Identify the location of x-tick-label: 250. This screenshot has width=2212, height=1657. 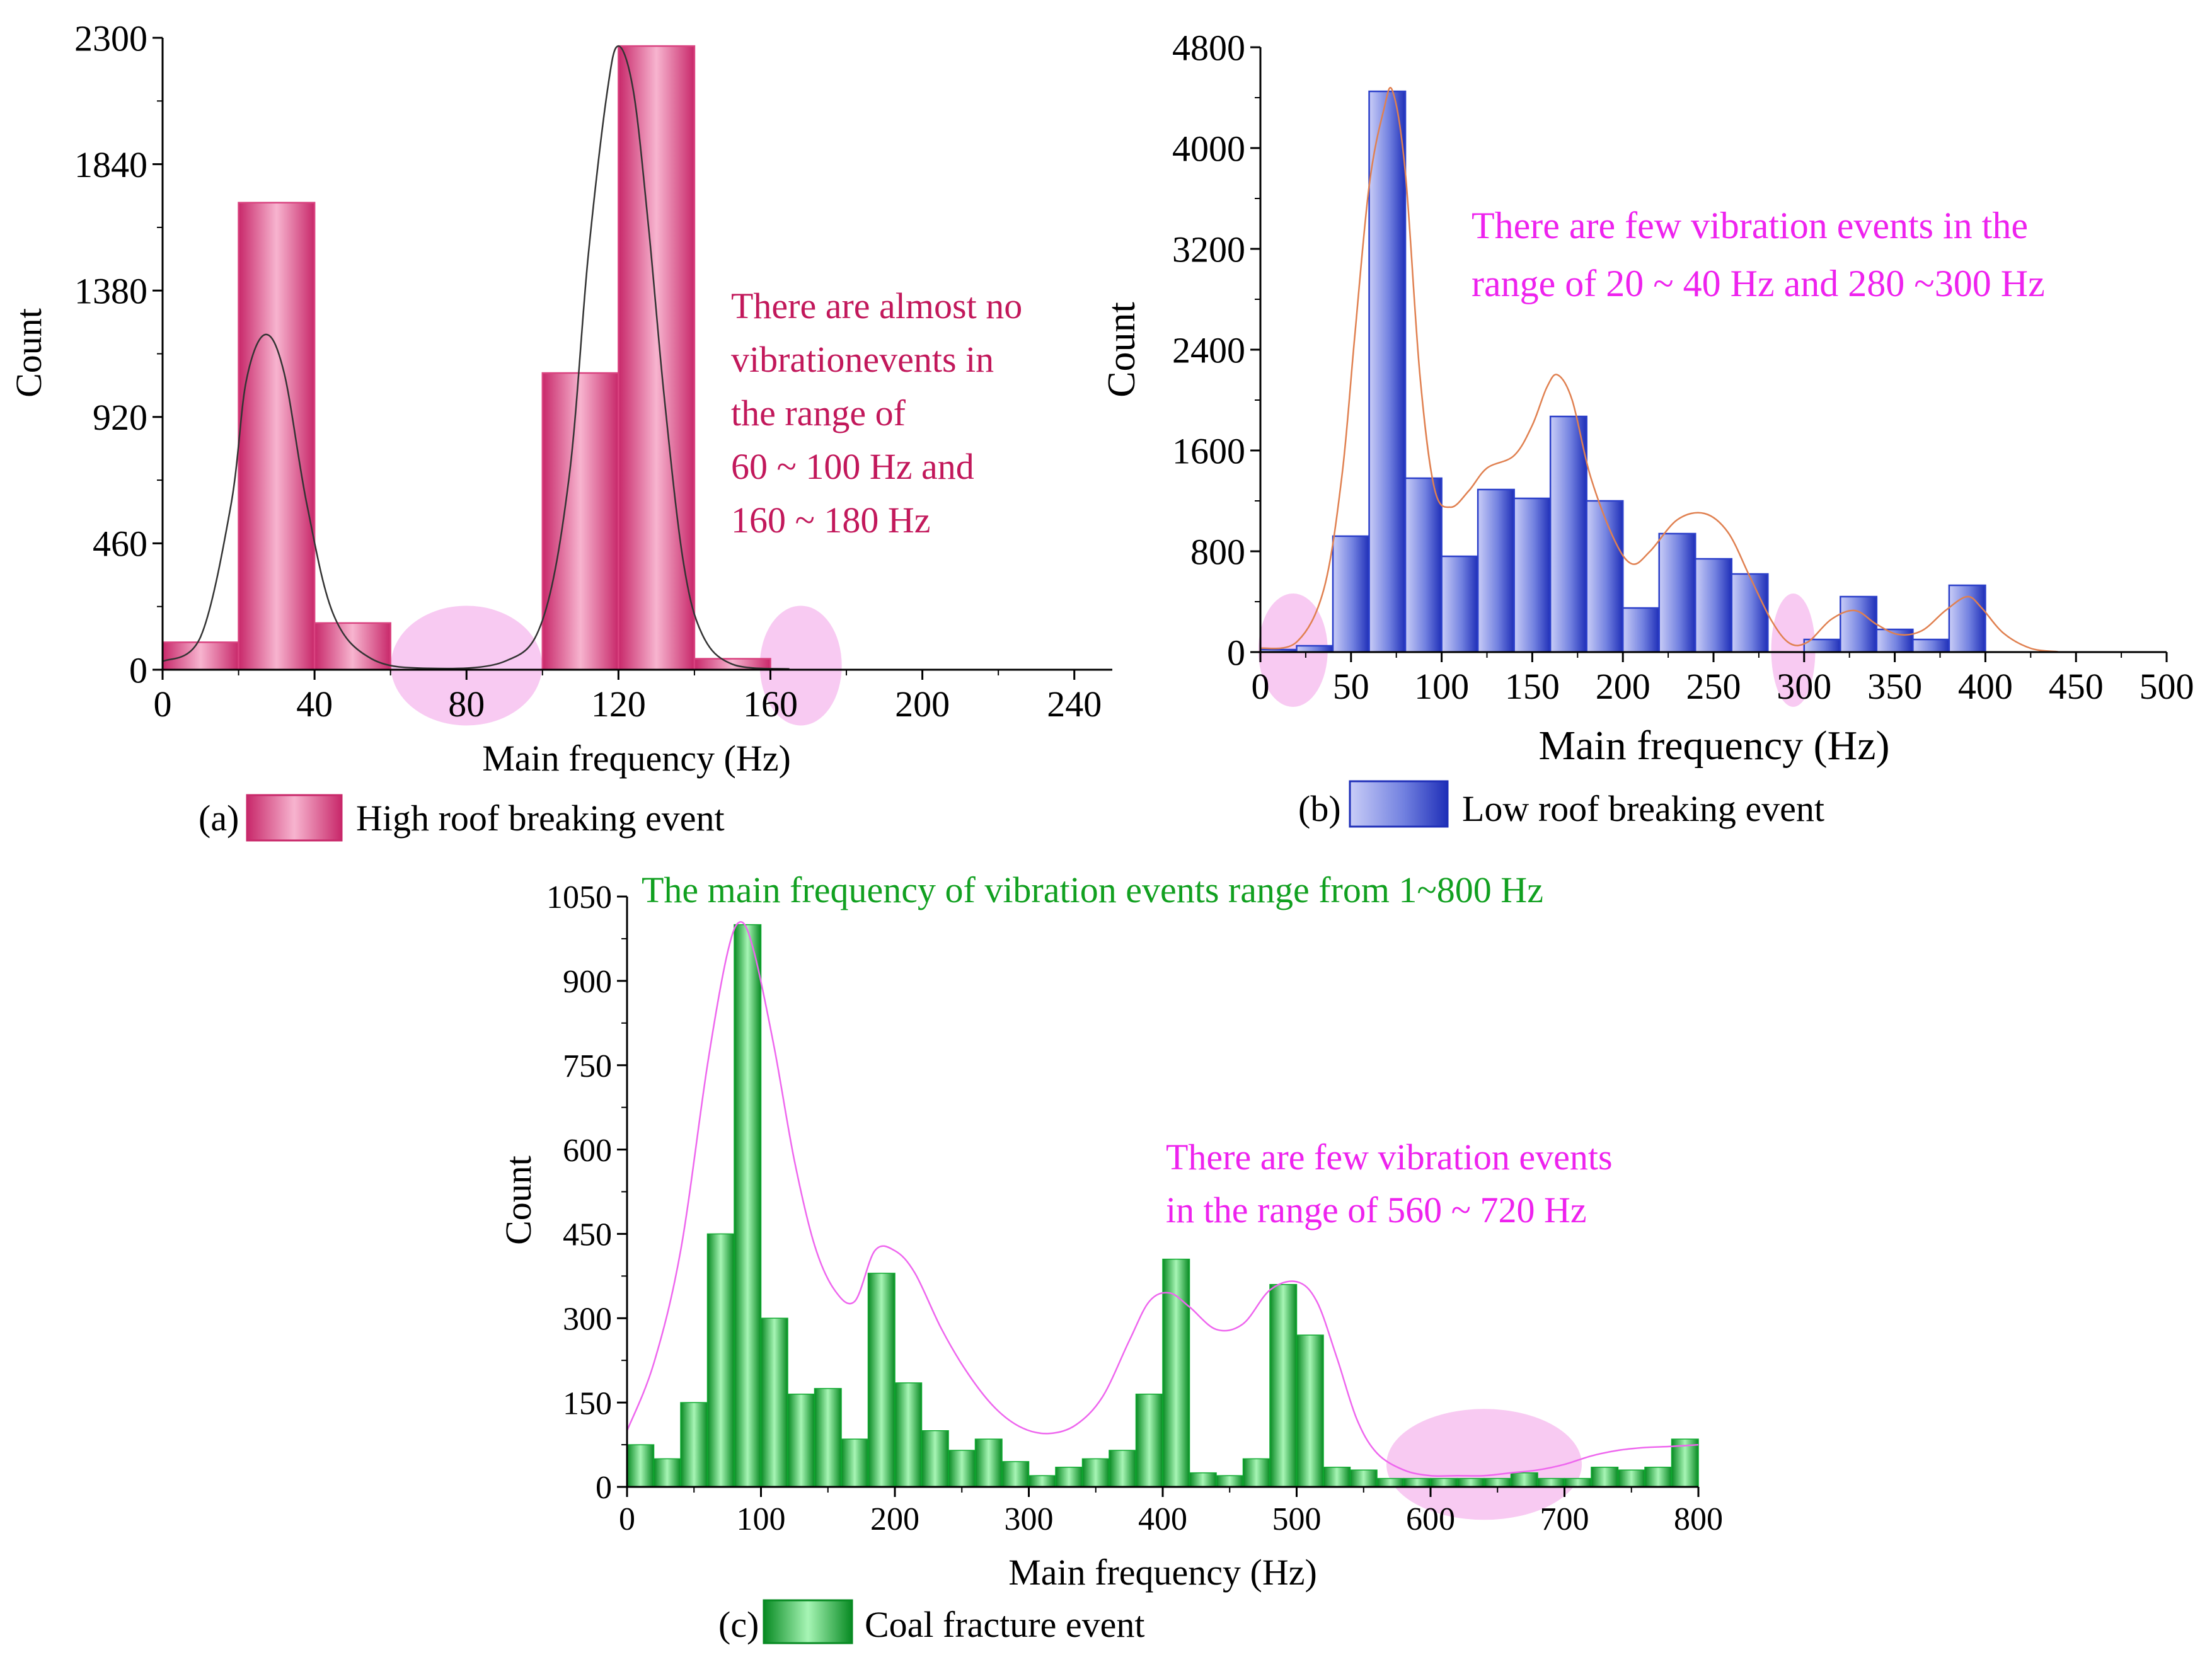
(1713, 687).